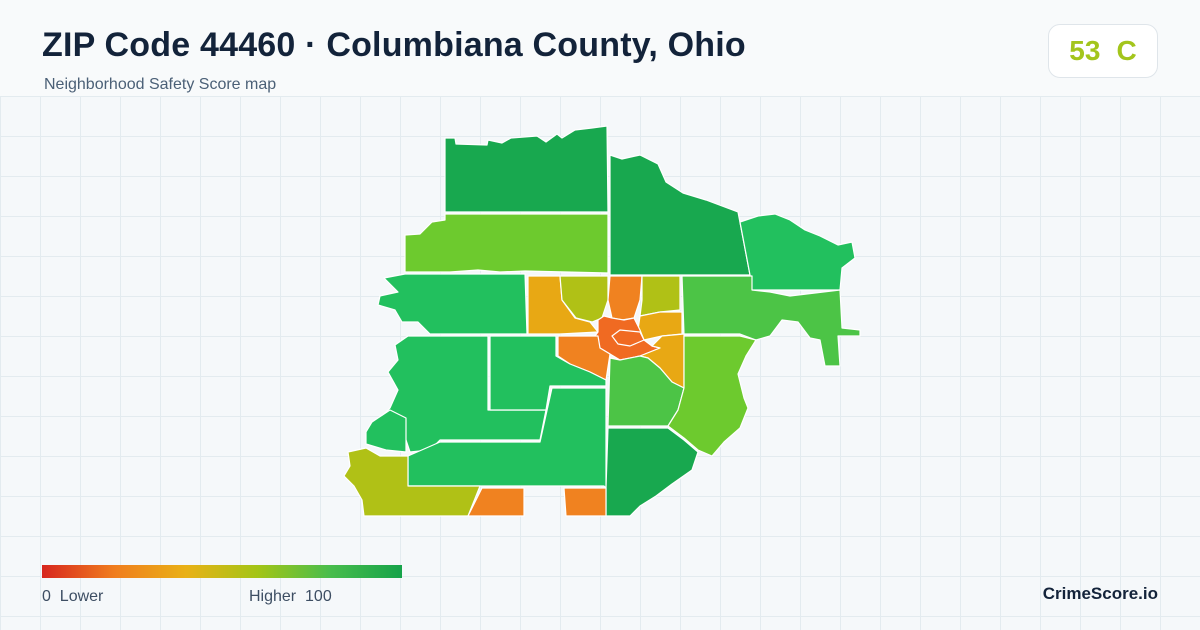 This screenshot has height=630, width=1200. What do you see at coordinates (273, 596) in the screenshot?
I see `legend-max-text: Higher` at bounding box center [273, 596].